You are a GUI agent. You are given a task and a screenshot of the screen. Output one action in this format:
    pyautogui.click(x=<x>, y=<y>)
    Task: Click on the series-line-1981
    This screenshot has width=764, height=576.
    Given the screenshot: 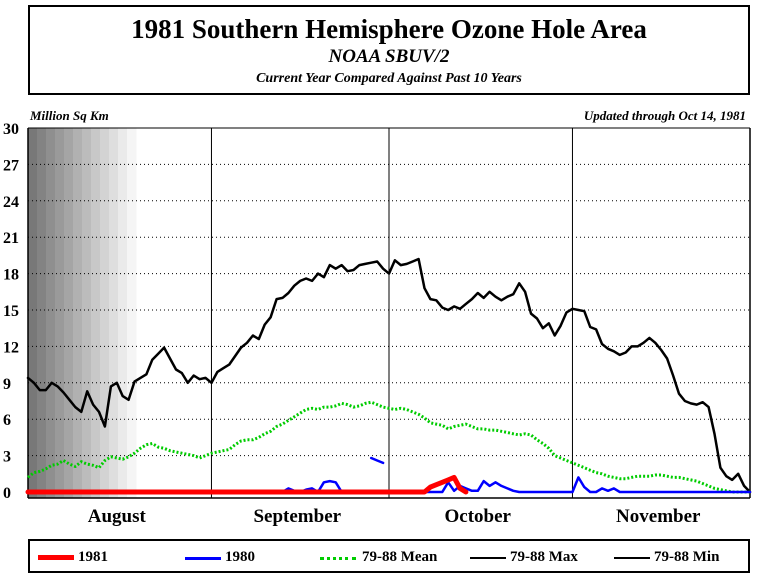 What is the action you would take?
    pyautogui.click(x=247, y=484)
    